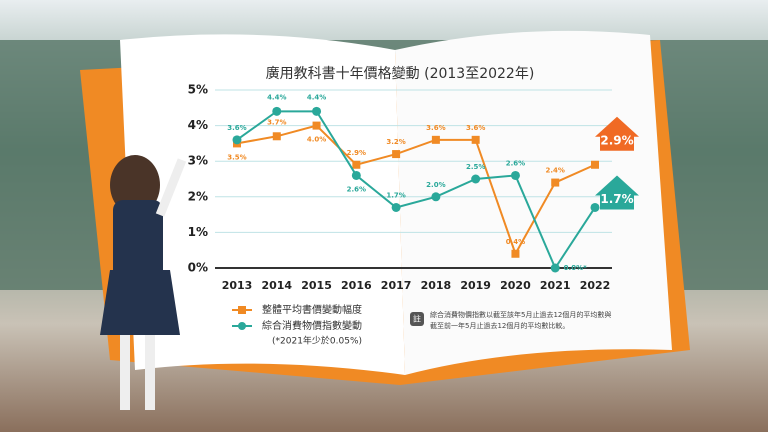 The height and width of the screenshot is (436, 768). I want to click on value-label: 4.0%, so click(316, 140).